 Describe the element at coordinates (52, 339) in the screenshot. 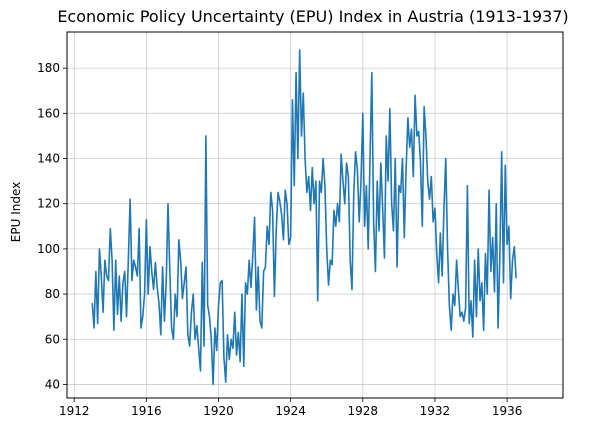

I see `y-tick-label: 60` at that location.